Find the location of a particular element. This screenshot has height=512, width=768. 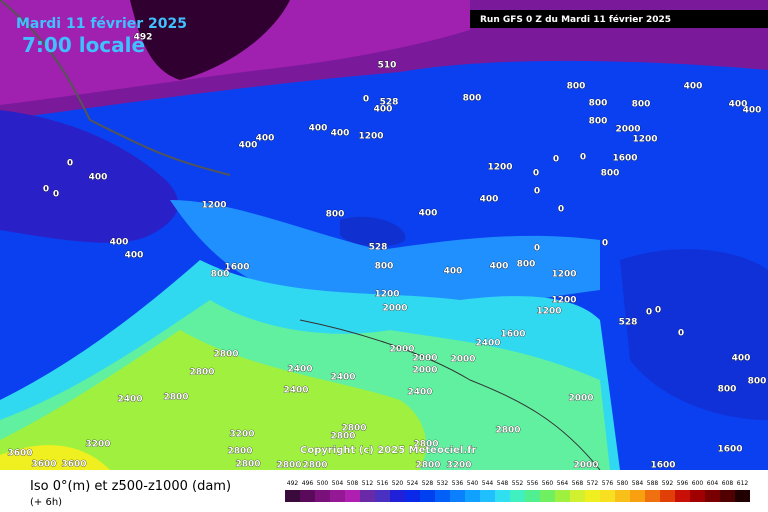

scale-label: 492 is located at coordinates (293, 483).